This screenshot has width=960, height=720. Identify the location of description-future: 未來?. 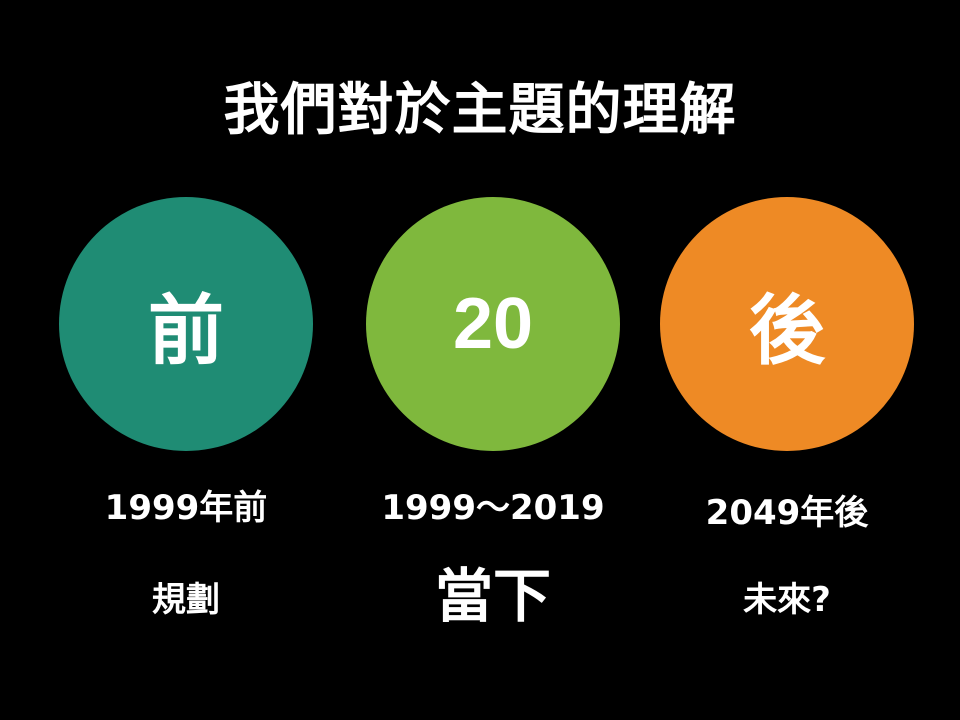
(787, 600).